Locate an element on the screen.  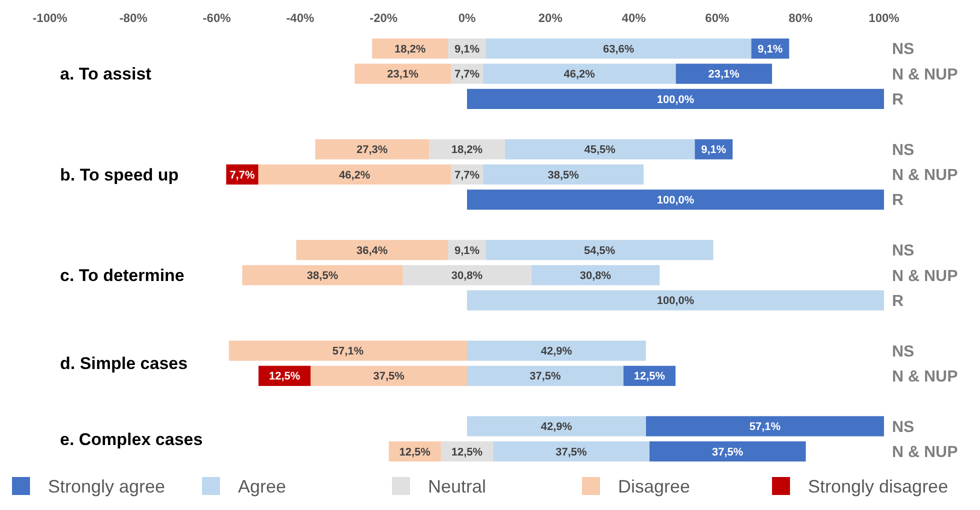
data-label: 36,4% is located at coordinates (372, 250).